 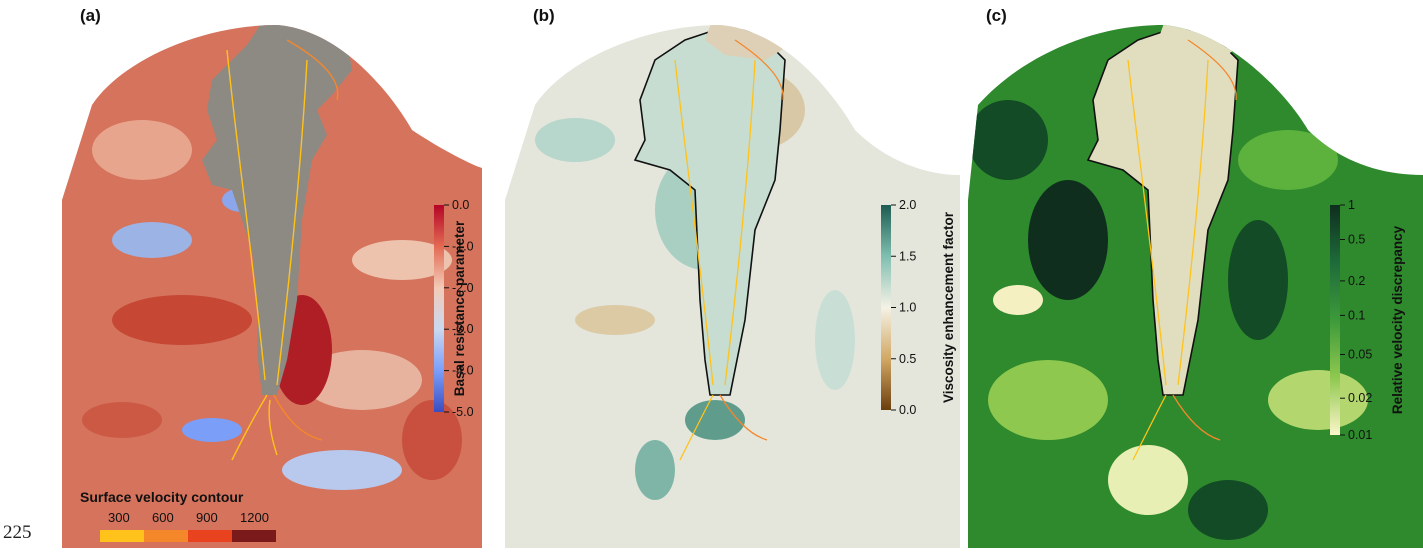 I want to click on legend-tick-label: 600, so click(x=163, y=517).